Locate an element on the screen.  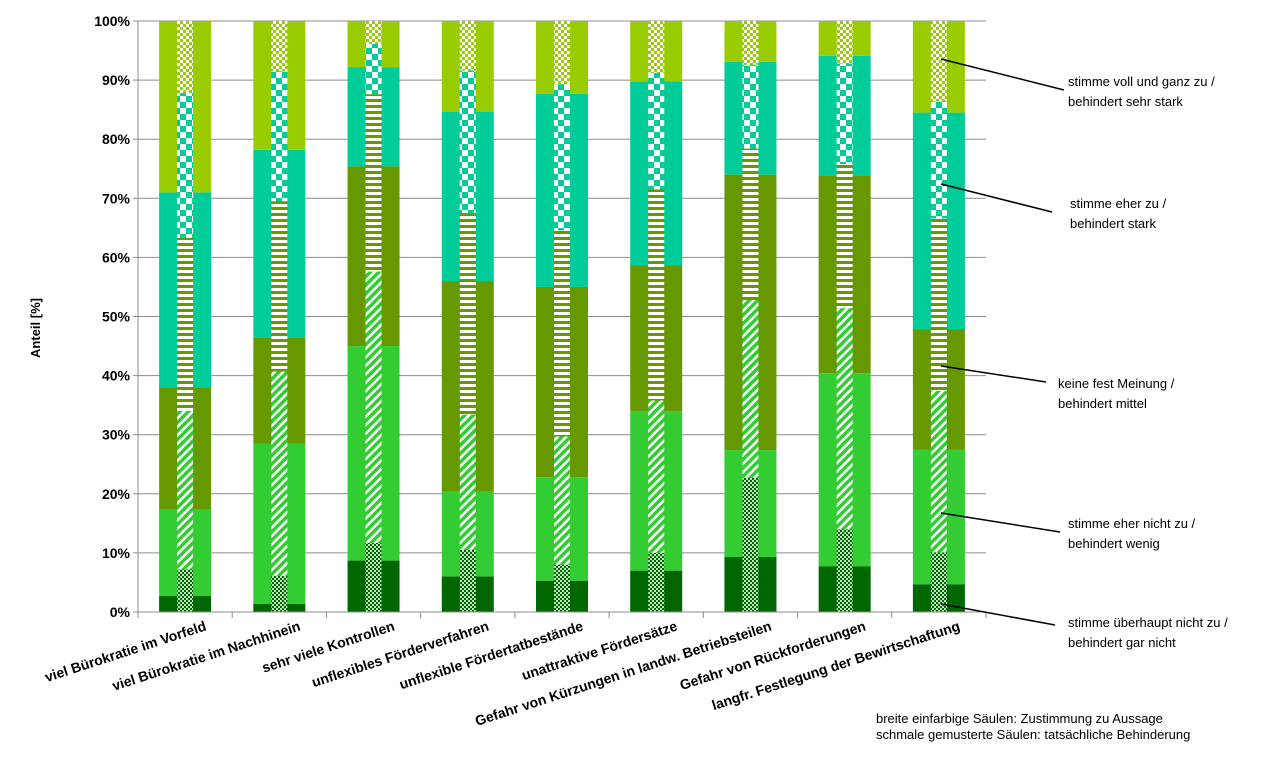
y-tick-label: 60% is located at coordinates (116, 257).